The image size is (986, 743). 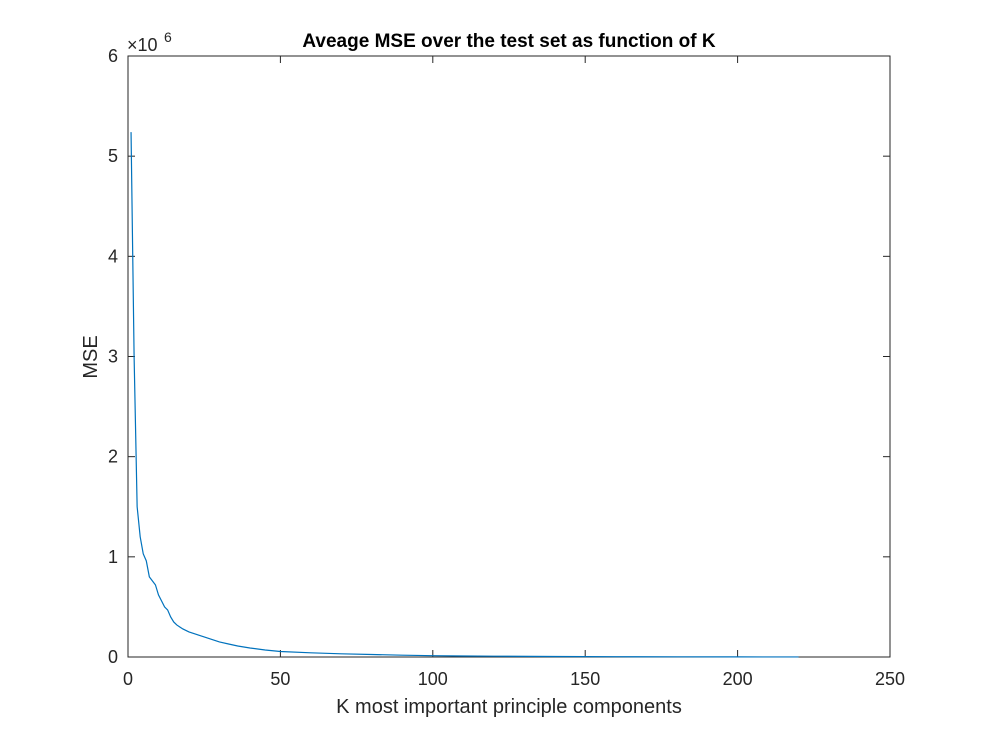 What do you see at coordinates (738, 679) in the screenshot?
I see `x-tick-label: 200` at bounding box center [738, 679].